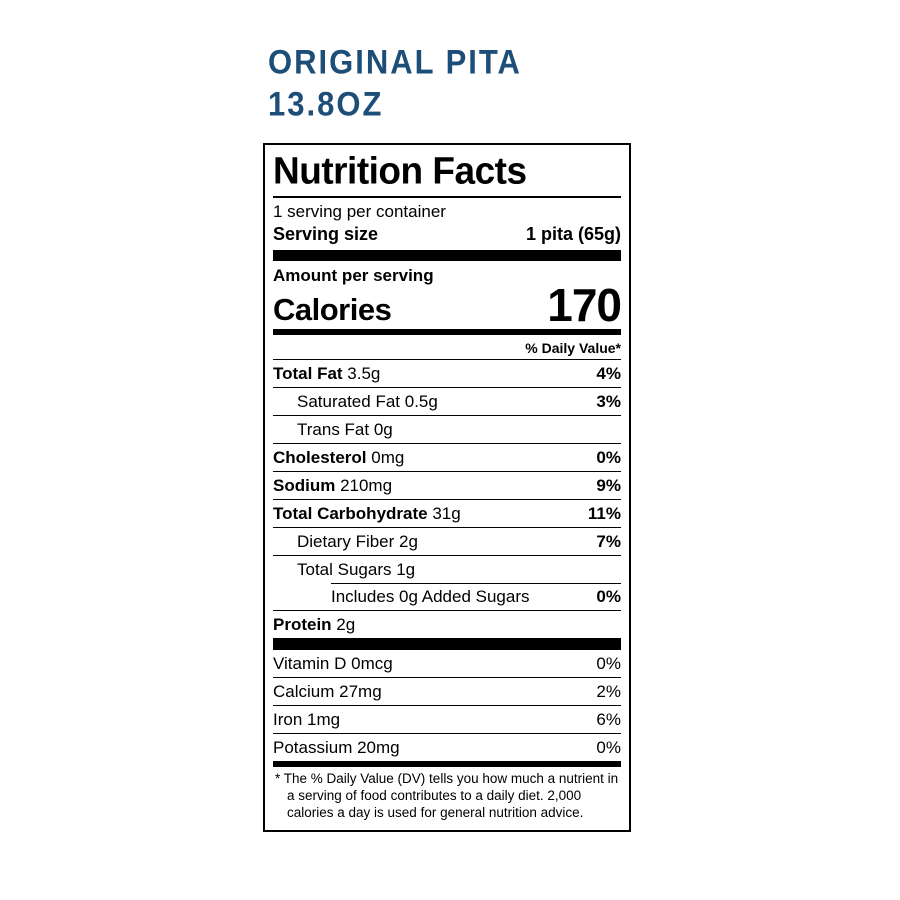 This screenshot has height=900, width=900. What do you see at coordinates (430, 597) in the screenshot?
I see `nutrient-name-amount: Includes 0g Added Sugars` at bounding box center [430, 597].